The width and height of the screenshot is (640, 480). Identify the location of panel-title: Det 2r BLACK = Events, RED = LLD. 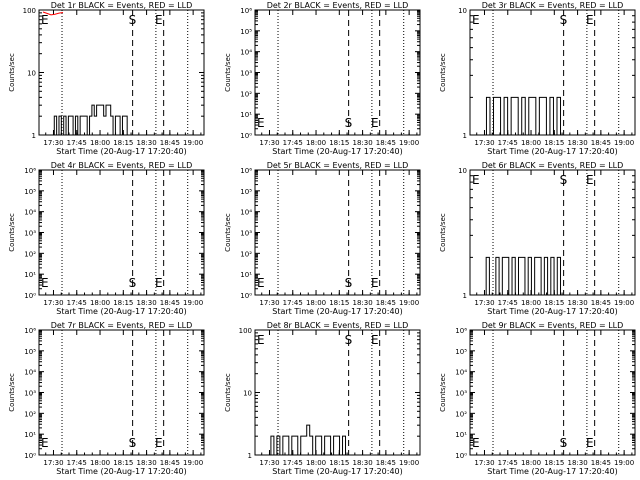
(338, 5).